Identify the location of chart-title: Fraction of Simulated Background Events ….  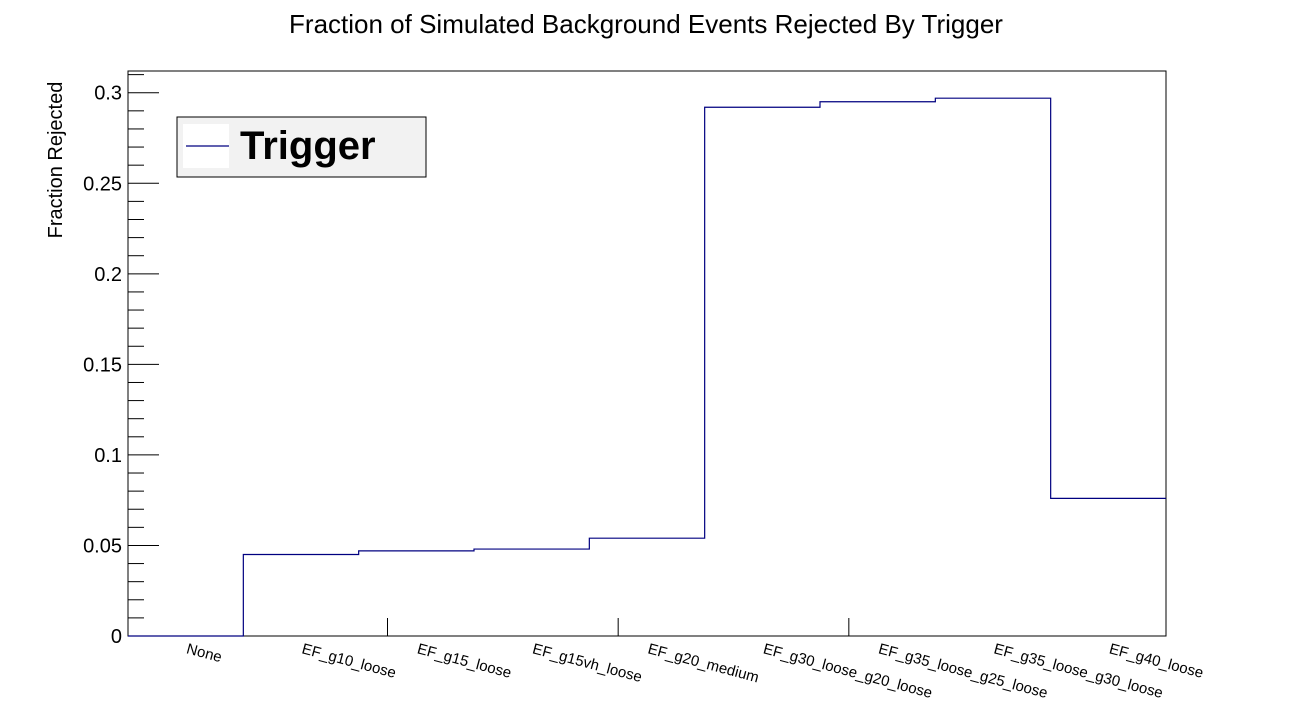
(646, 24).